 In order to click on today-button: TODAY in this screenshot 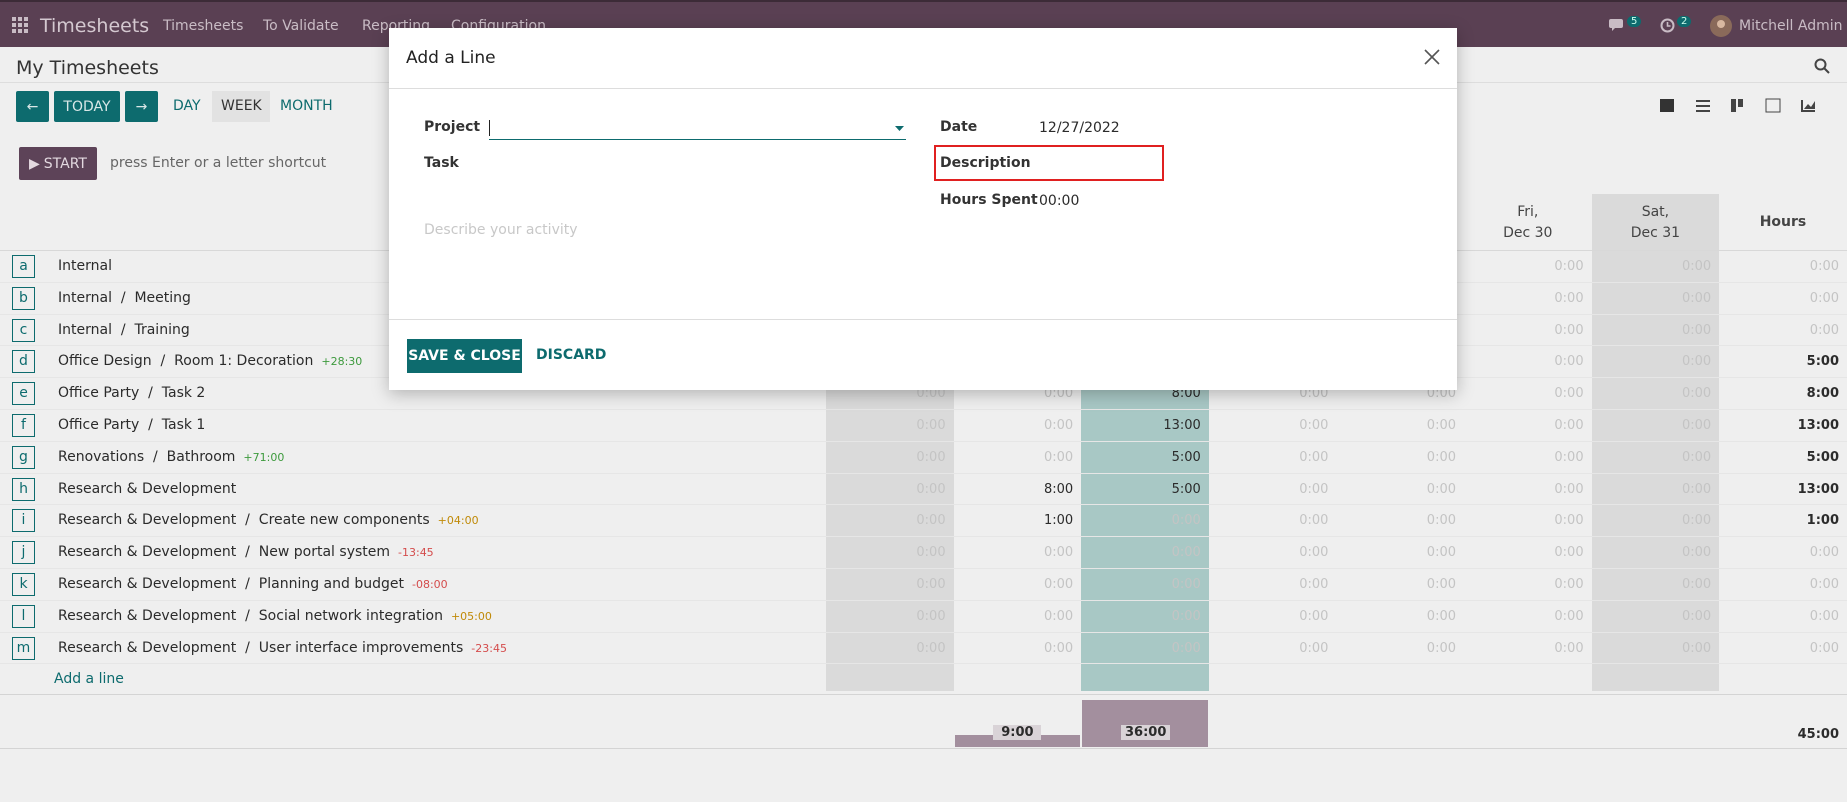, I will do `click(87, 106)`.